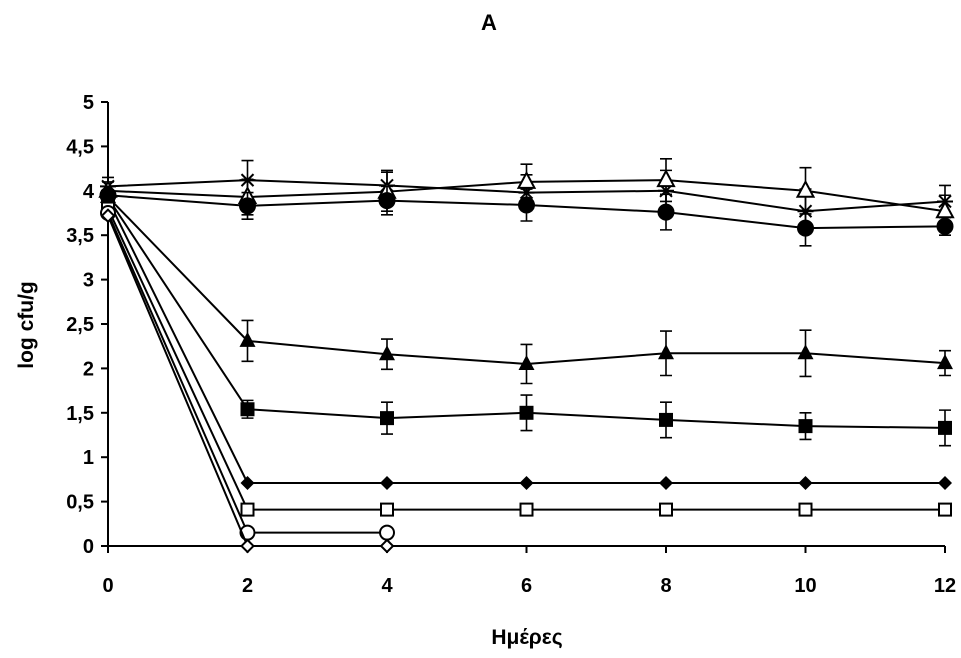  What do you see at coordinates (665, 586) in the screenshot?
I see `x-tick-label: 8` at bounding box center [665, 586].